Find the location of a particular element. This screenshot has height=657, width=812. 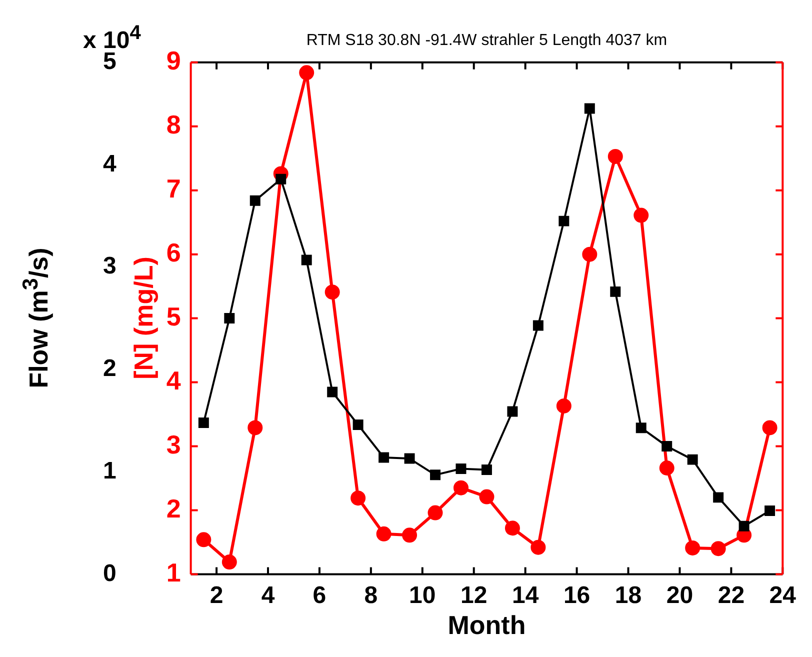

y2-tick-label: 3 is located at coordinates (173, 444).